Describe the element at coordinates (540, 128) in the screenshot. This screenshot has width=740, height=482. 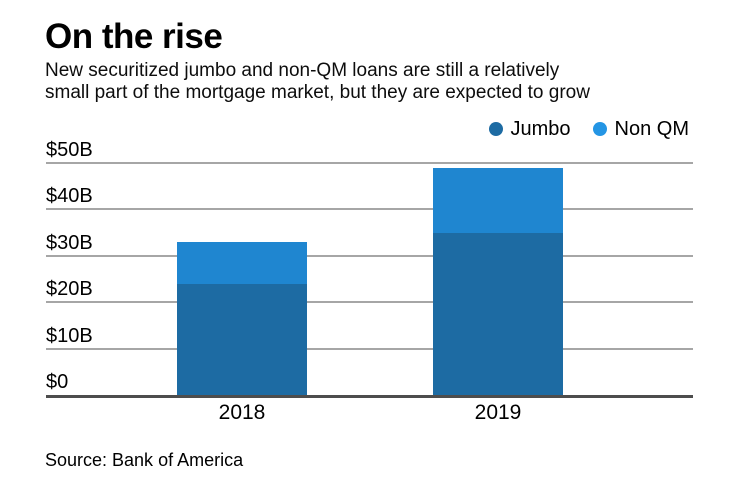
I see `legend-label: Jumbo` at that location.